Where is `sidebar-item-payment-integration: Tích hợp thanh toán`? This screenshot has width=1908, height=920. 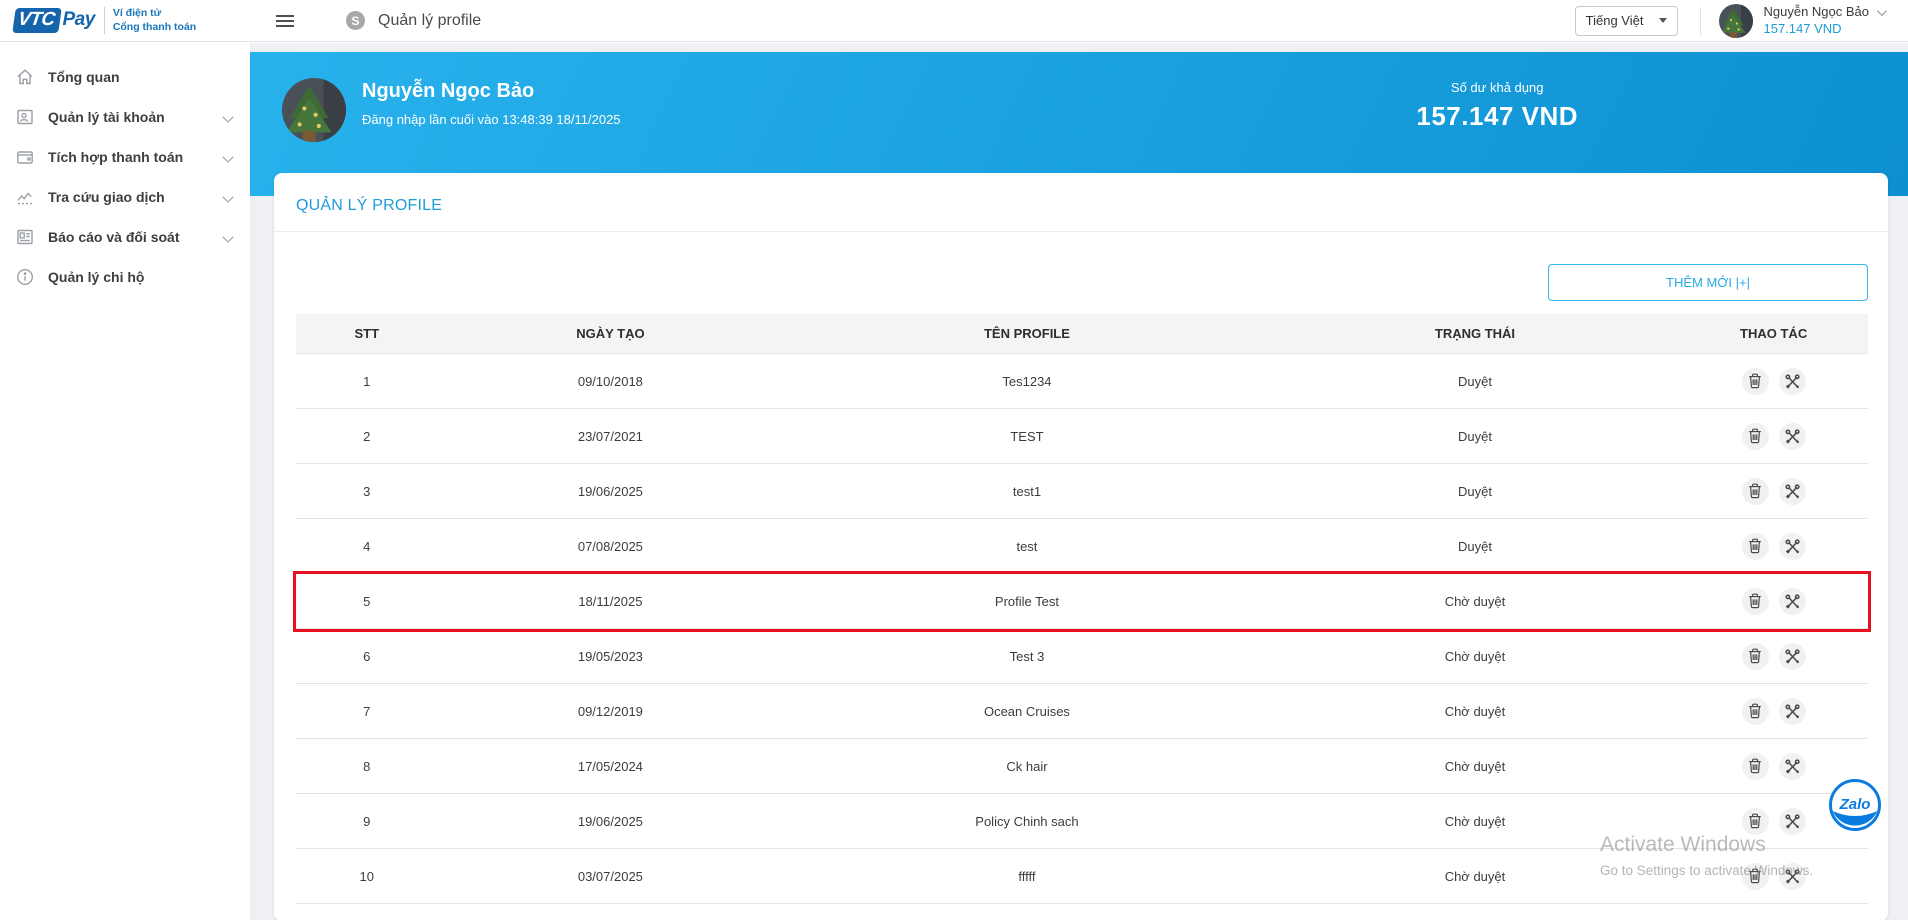 sidebar-item-payment-integration: Tích hợp thanh toán is located at coordinates (125, 157).